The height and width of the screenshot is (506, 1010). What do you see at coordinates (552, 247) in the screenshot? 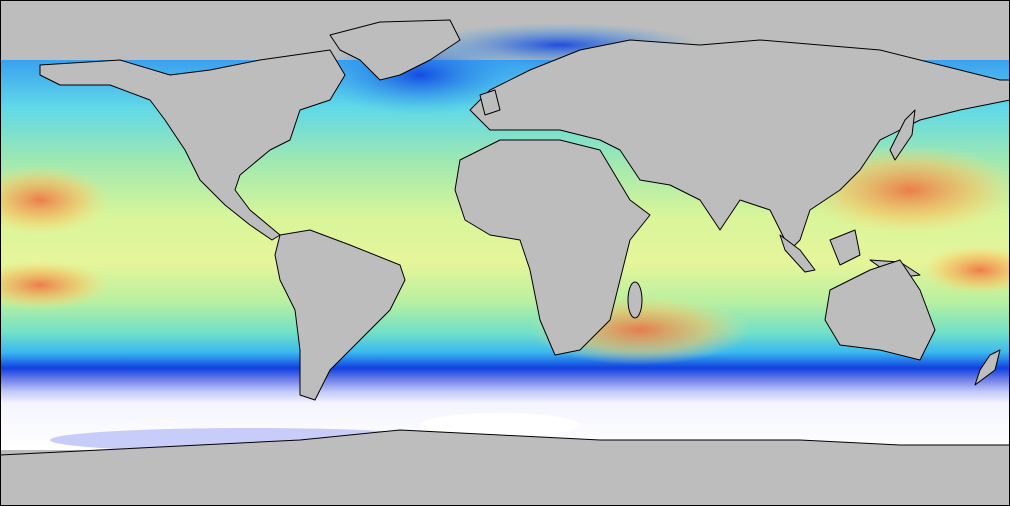
I see `africa` at bounding box center [552, 247].